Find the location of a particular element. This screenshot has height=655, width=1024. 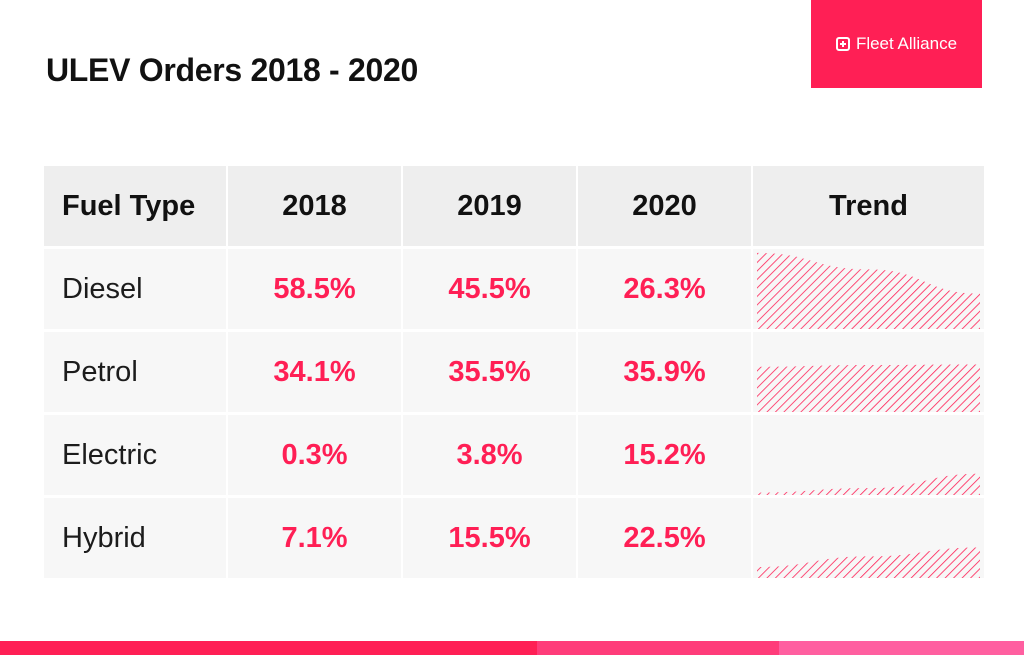

header-2020: 2020 is located at coordinates (664, 206).